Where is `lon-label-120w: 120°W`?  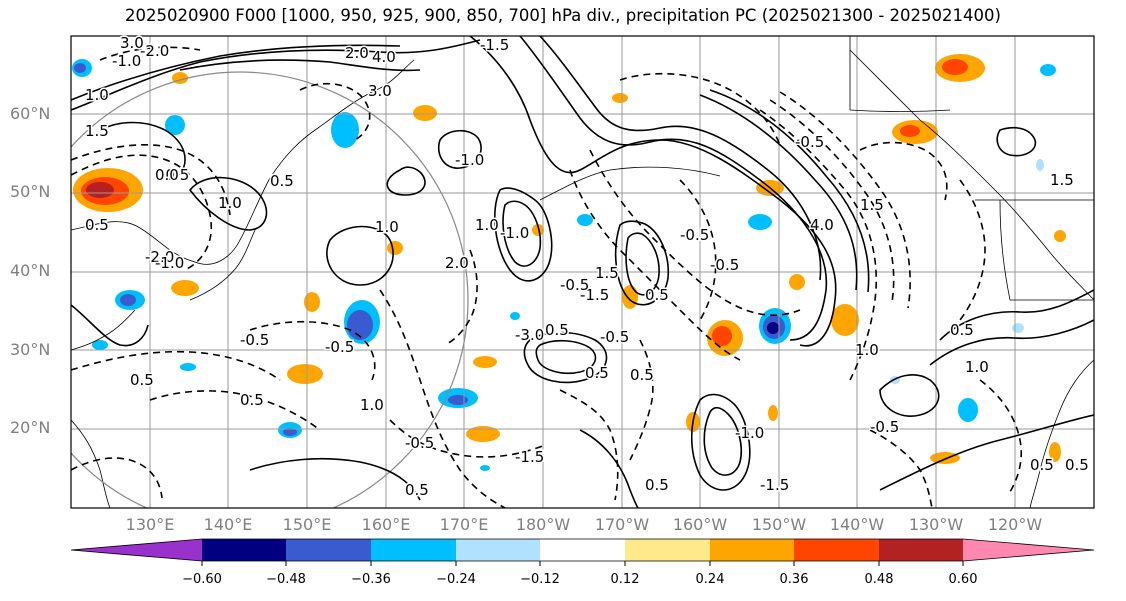
lon-label-120w: 120°W is located at coordinates (1015, 524).